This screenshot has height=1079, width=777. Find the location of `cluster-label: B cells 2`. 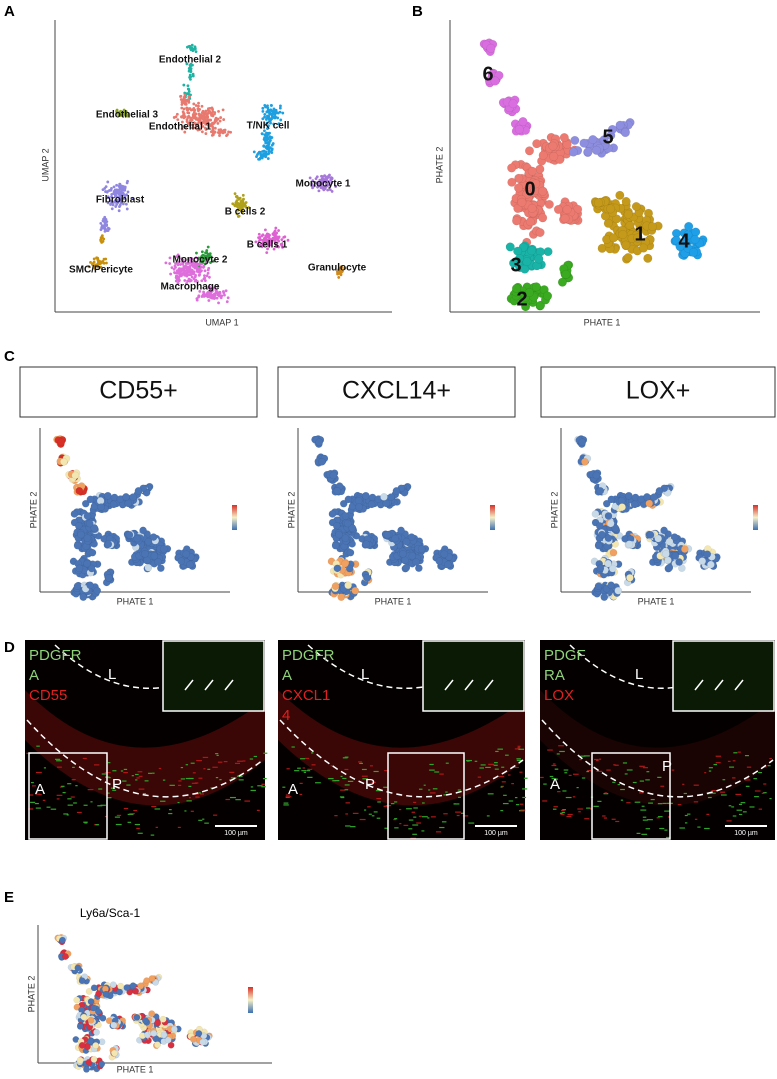

cluster-label: B cells 2 is located at coordinates (245, 212).